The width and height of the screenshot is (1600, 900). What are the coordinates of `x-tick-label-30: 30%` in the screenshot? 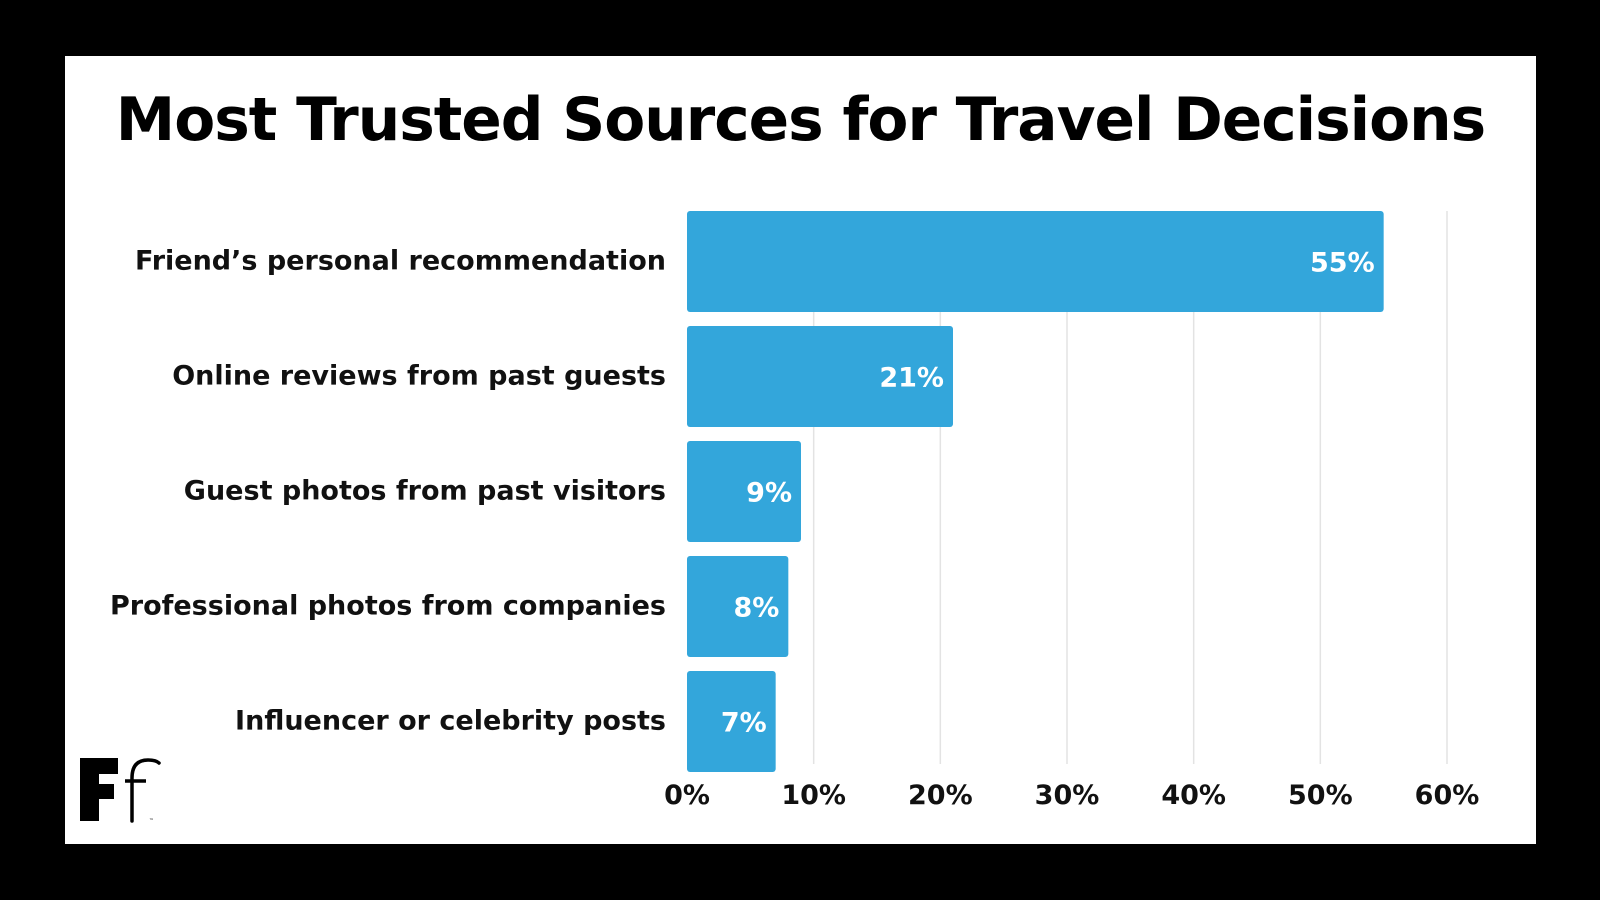 It's located at (1067, 795).